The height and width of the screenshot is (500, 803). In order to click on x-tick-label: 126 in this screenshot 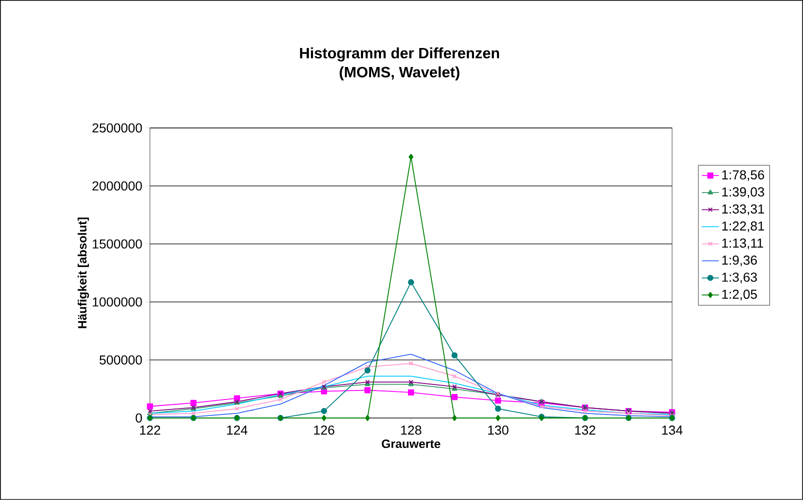, I will do `click(324, 430)`.